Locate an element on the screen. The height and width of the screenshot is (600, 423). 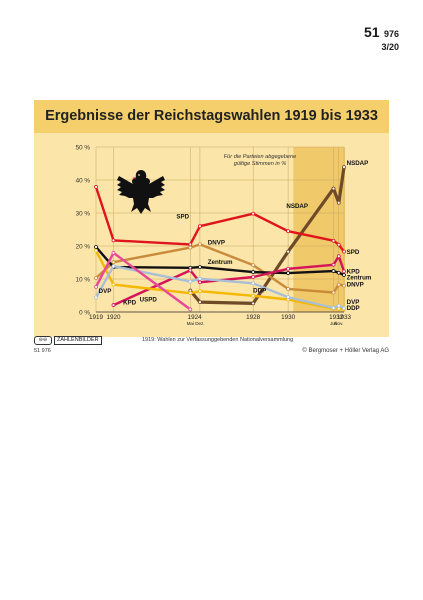
doc-sheet: 3/20 is located at coordinates (390, 47).